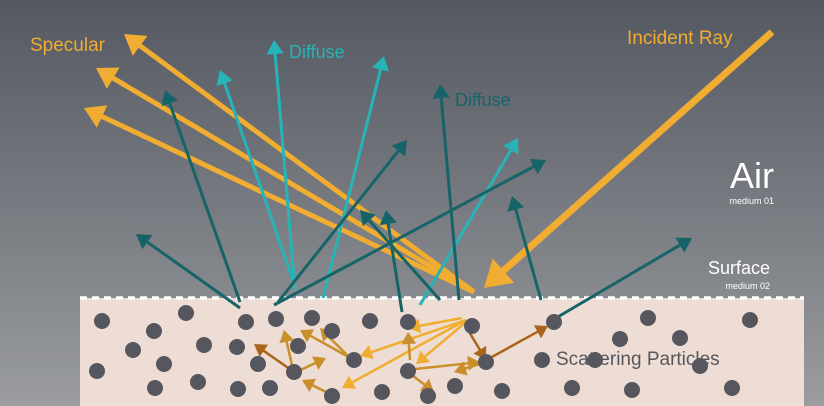  I want to click on scattering-particles-label: Scattering Particles, so click(638, 359).